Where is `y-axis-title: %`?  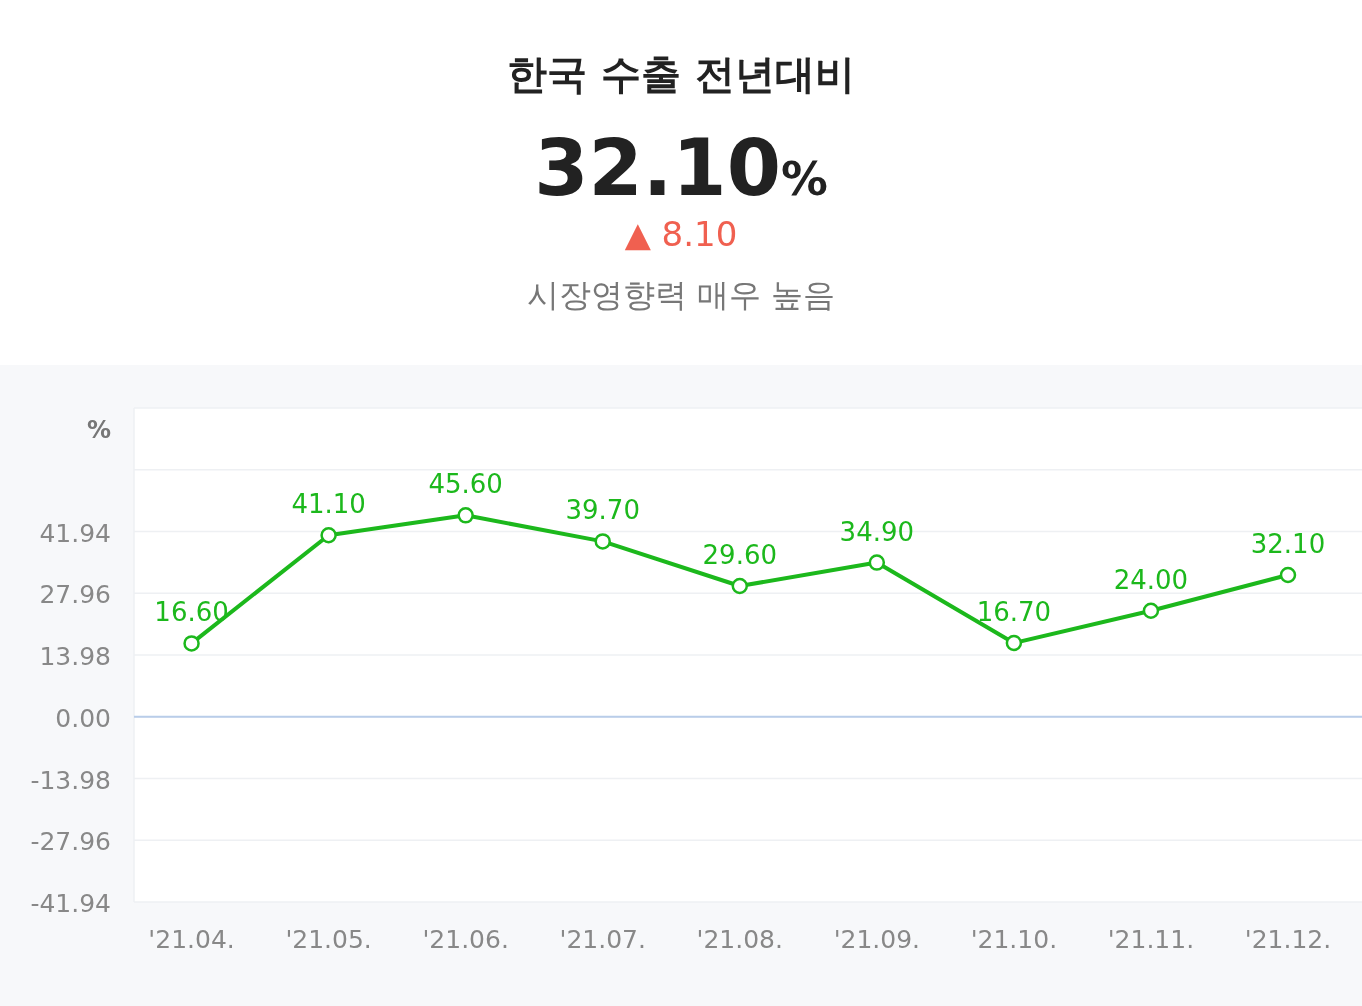
y-axis-title: % is located at coordinates (98, 430).